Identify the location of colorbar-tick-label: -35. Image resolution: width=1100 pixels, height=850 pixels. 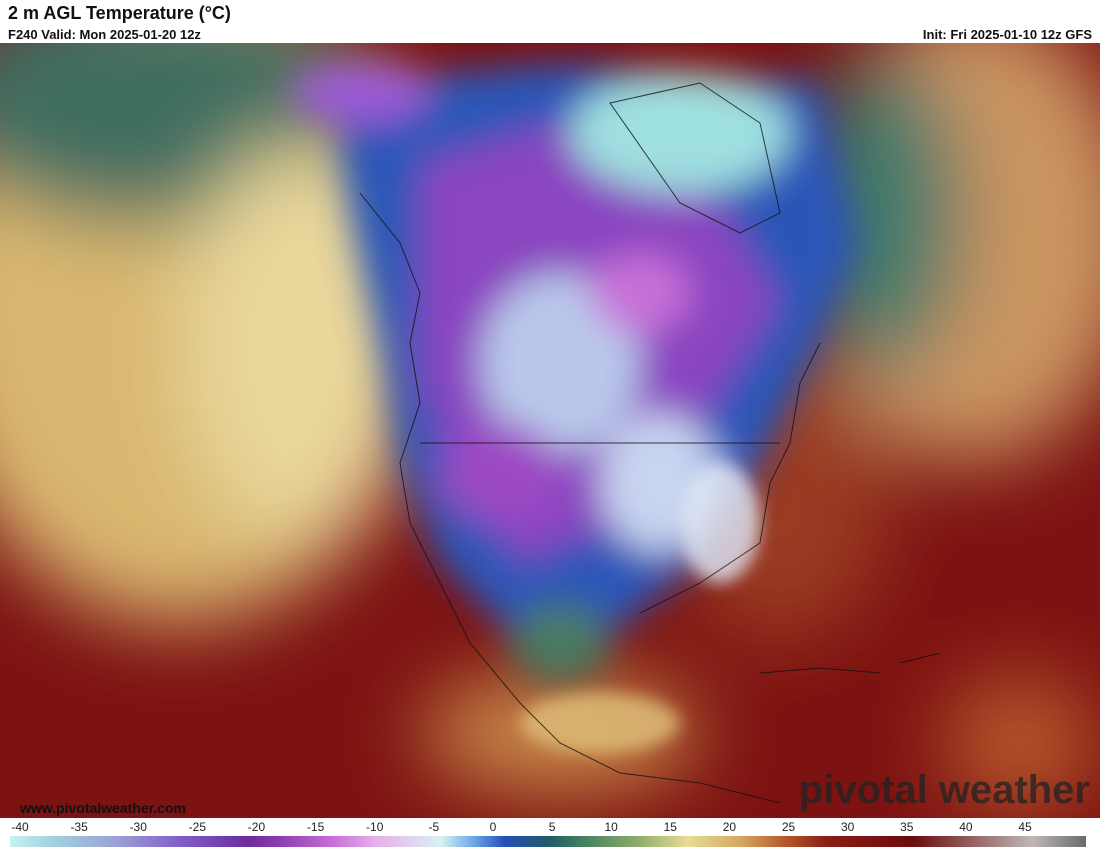
(79, 827).